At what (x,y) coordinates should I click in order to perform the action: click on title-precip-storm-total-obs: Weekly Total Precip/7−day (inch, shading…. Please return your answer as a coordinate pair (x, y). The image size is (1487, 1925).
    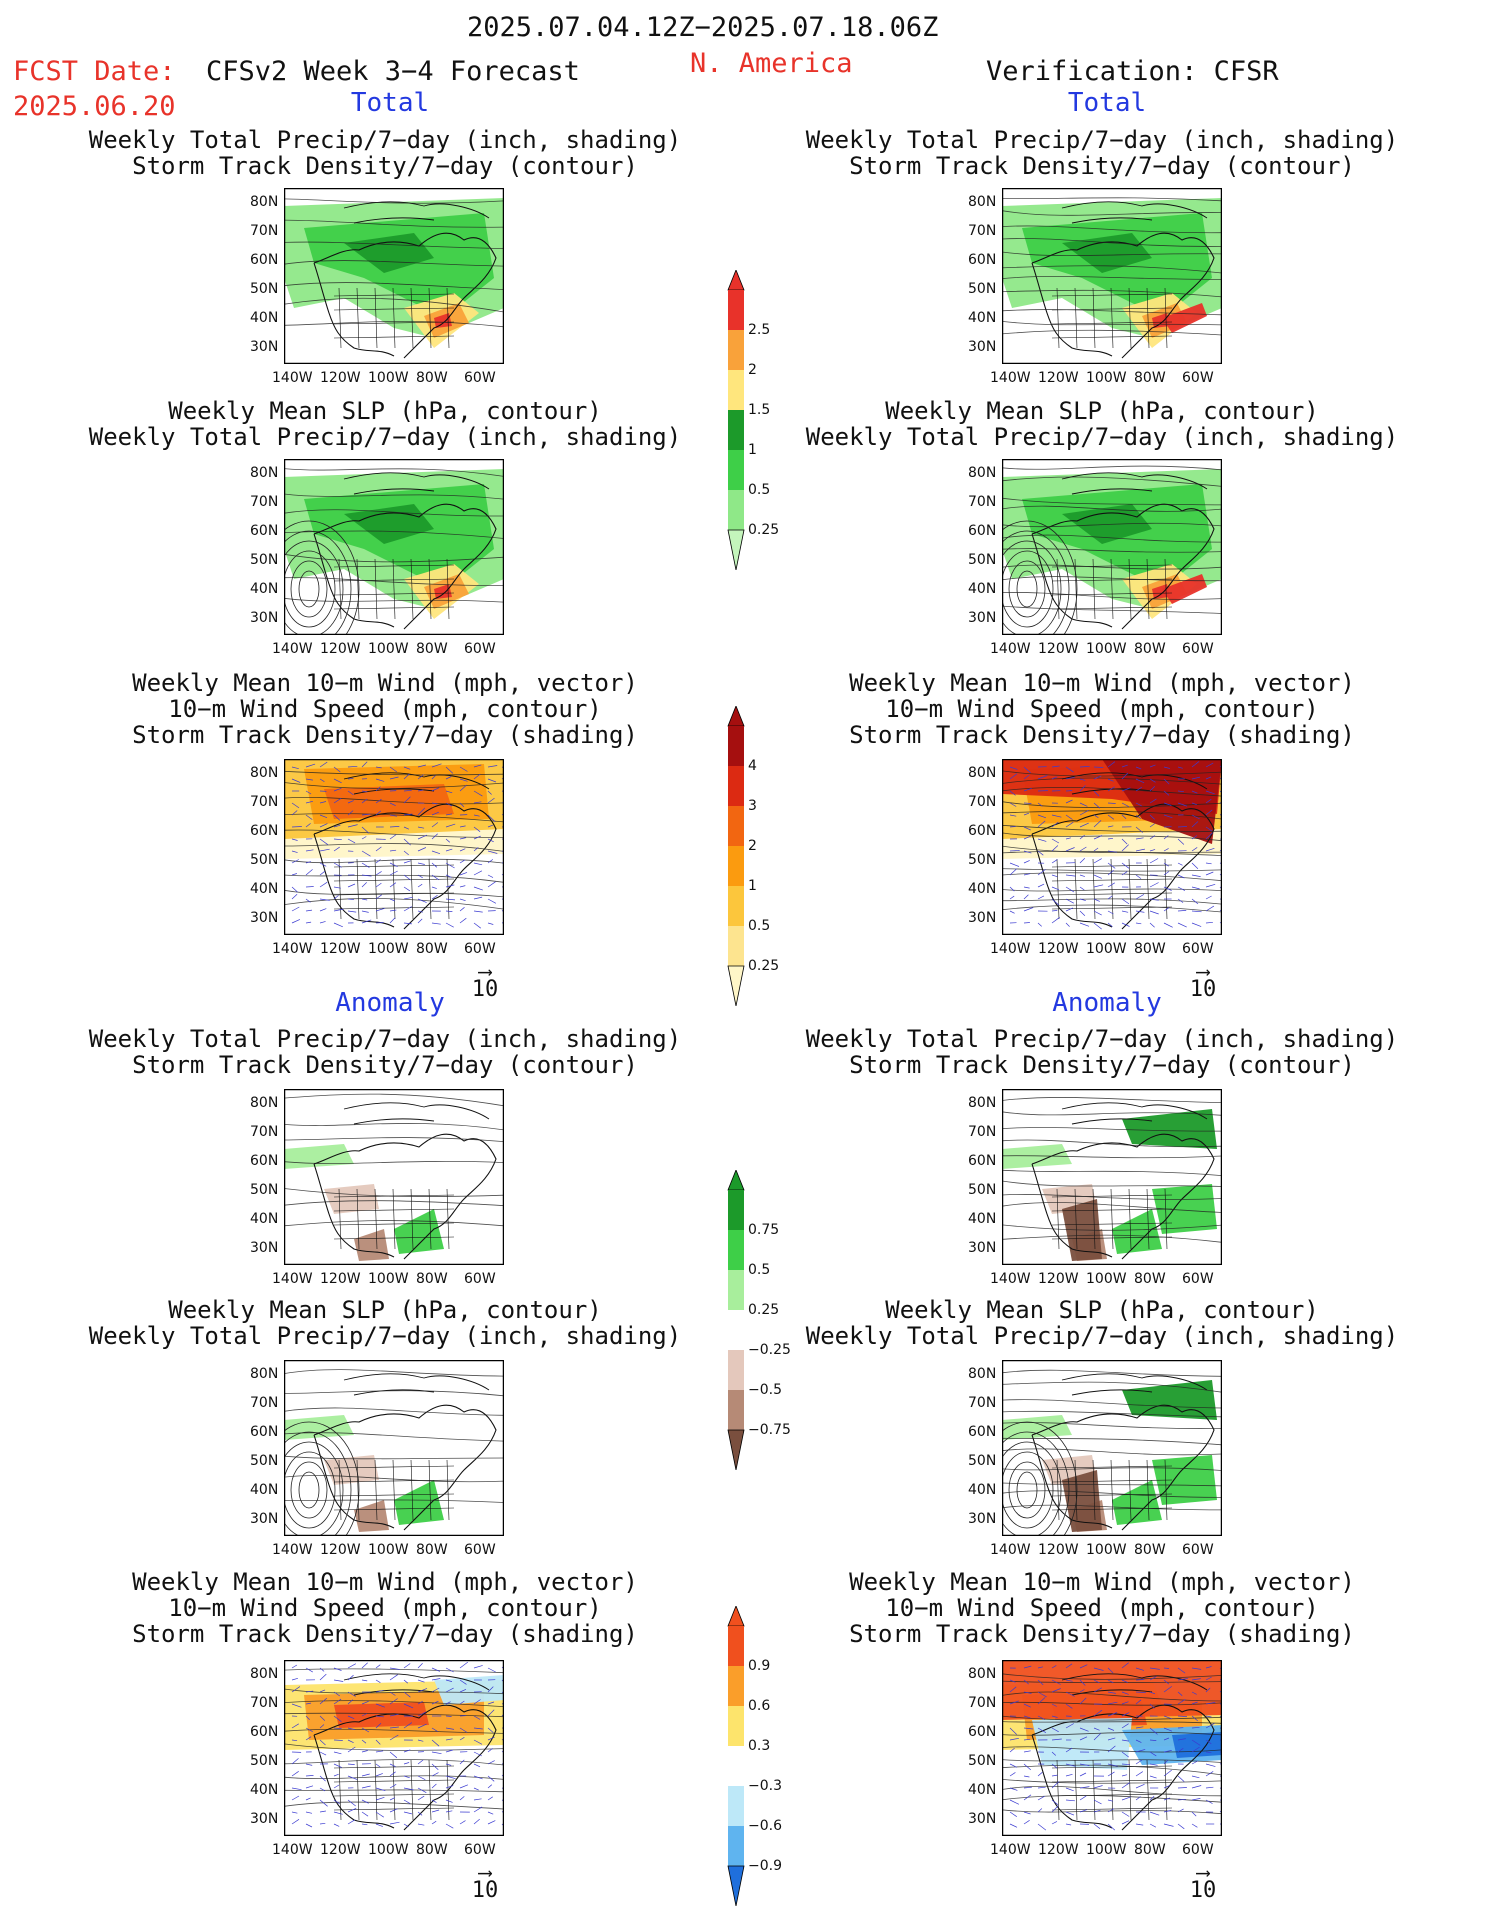
    Looking at the image, I should click on (1102, 153).